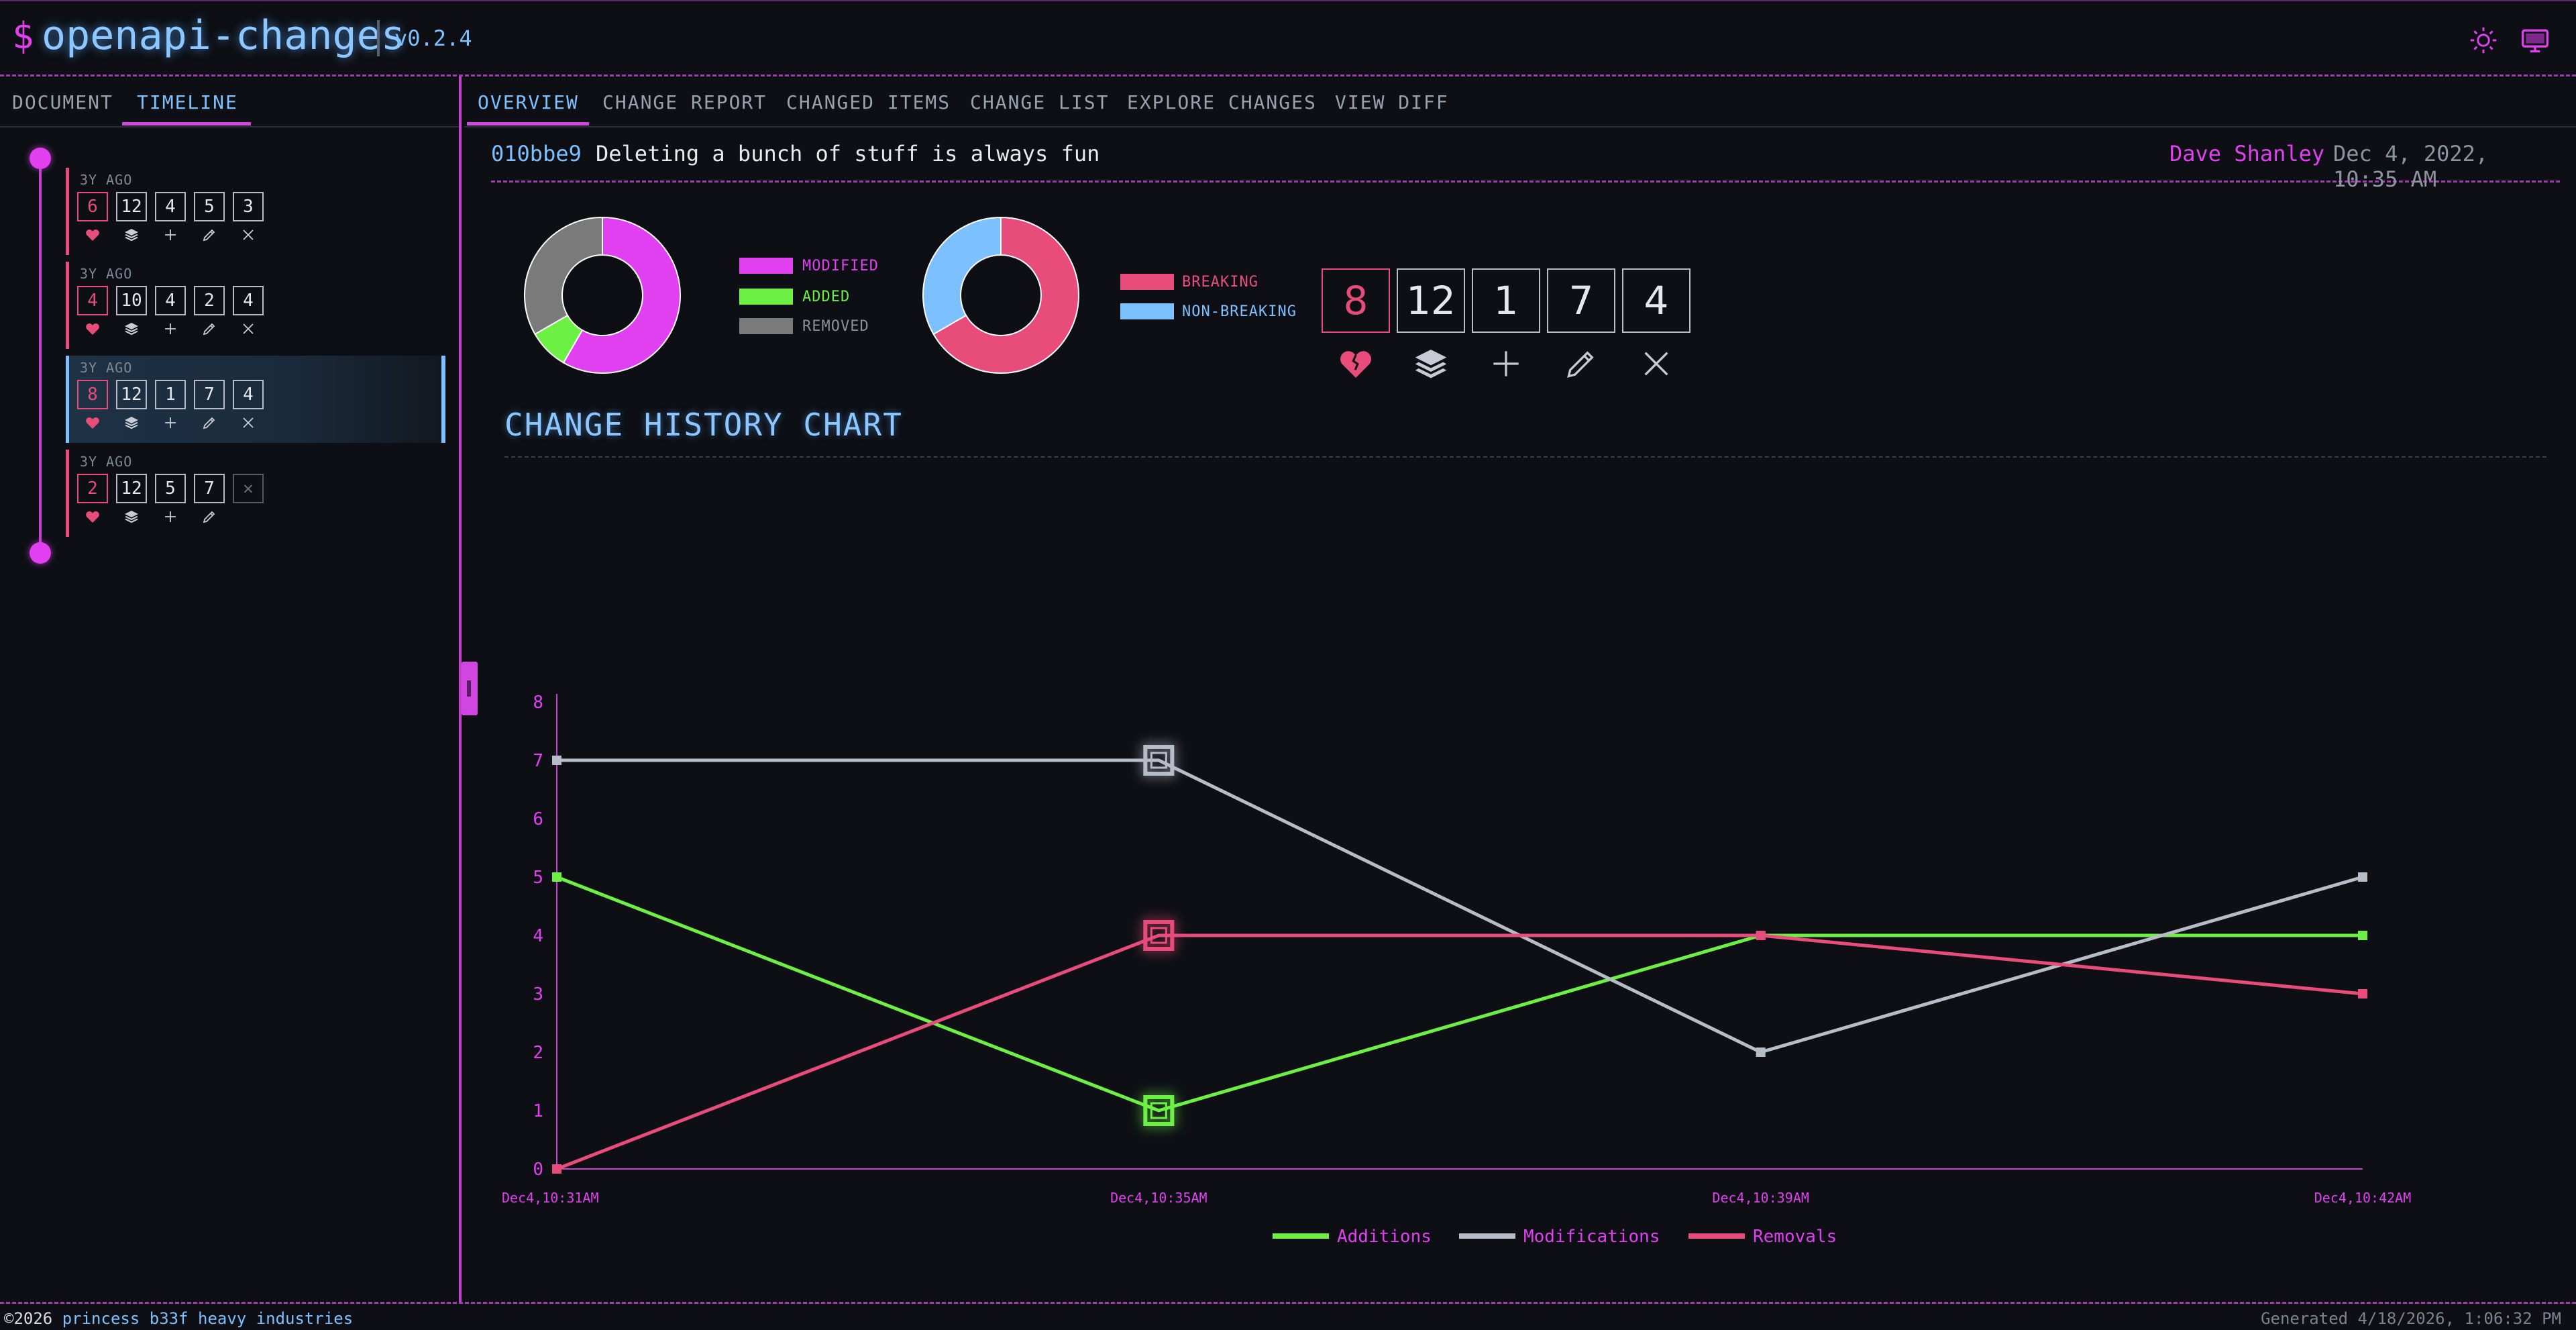  What do you see at coordinates (470, 688) in the screenshot?
I see `pane-resize-handle` at bounding box center [470, 688].